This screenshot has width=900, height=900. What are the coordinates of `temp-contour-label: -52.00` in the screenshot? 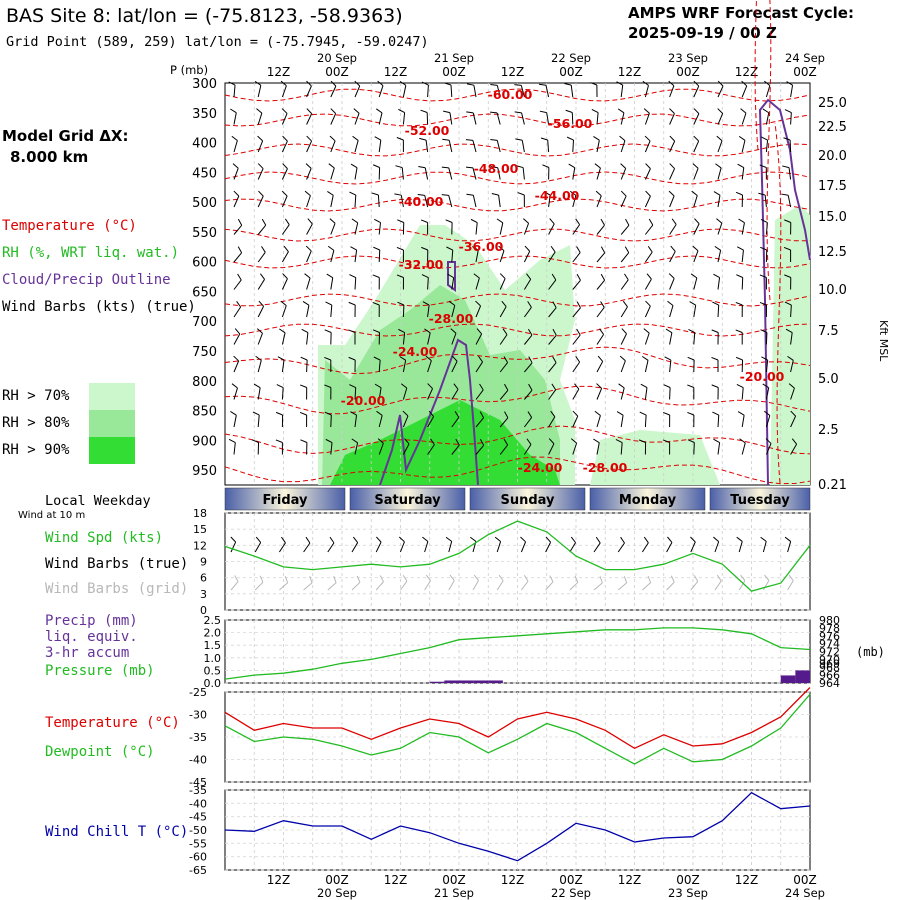 It's located at (427, 130).